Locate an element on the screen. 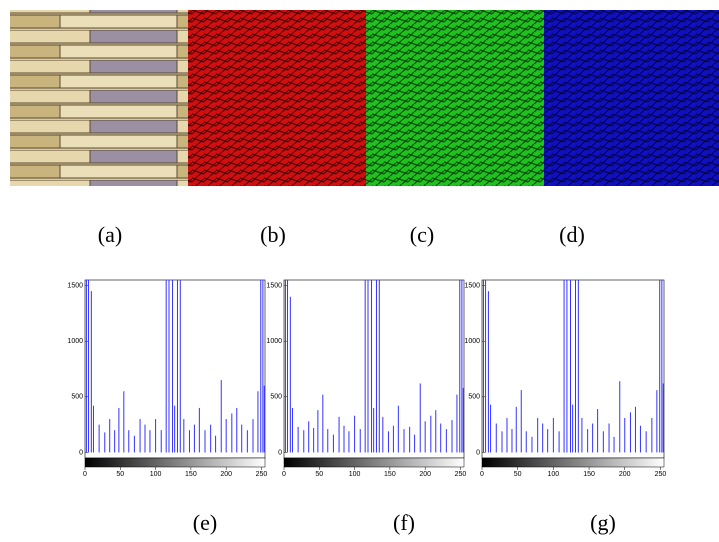  caption: (g) is located at coordinates (603, 522).